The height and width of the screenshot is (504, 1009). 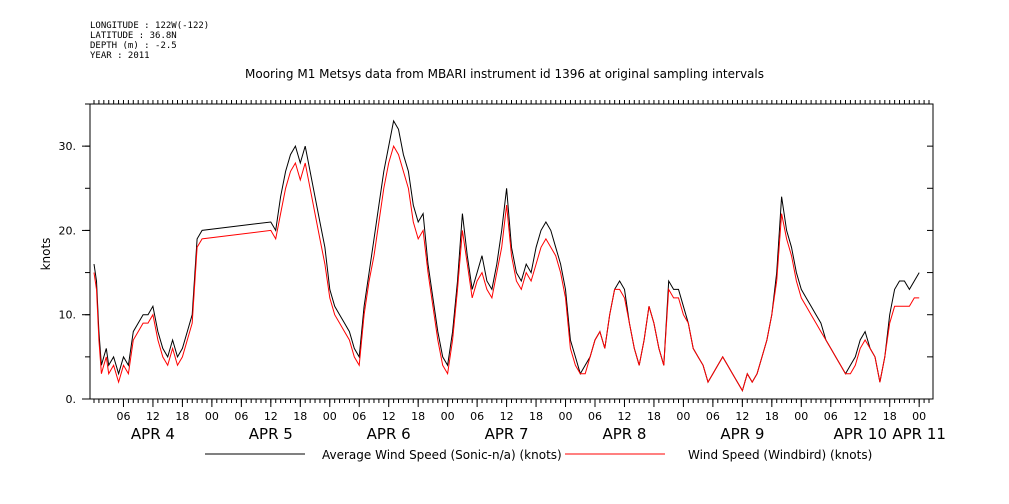 I want to click on longitude-label: LONGITUDE : 122W(-122), so click(x=150, y=26).